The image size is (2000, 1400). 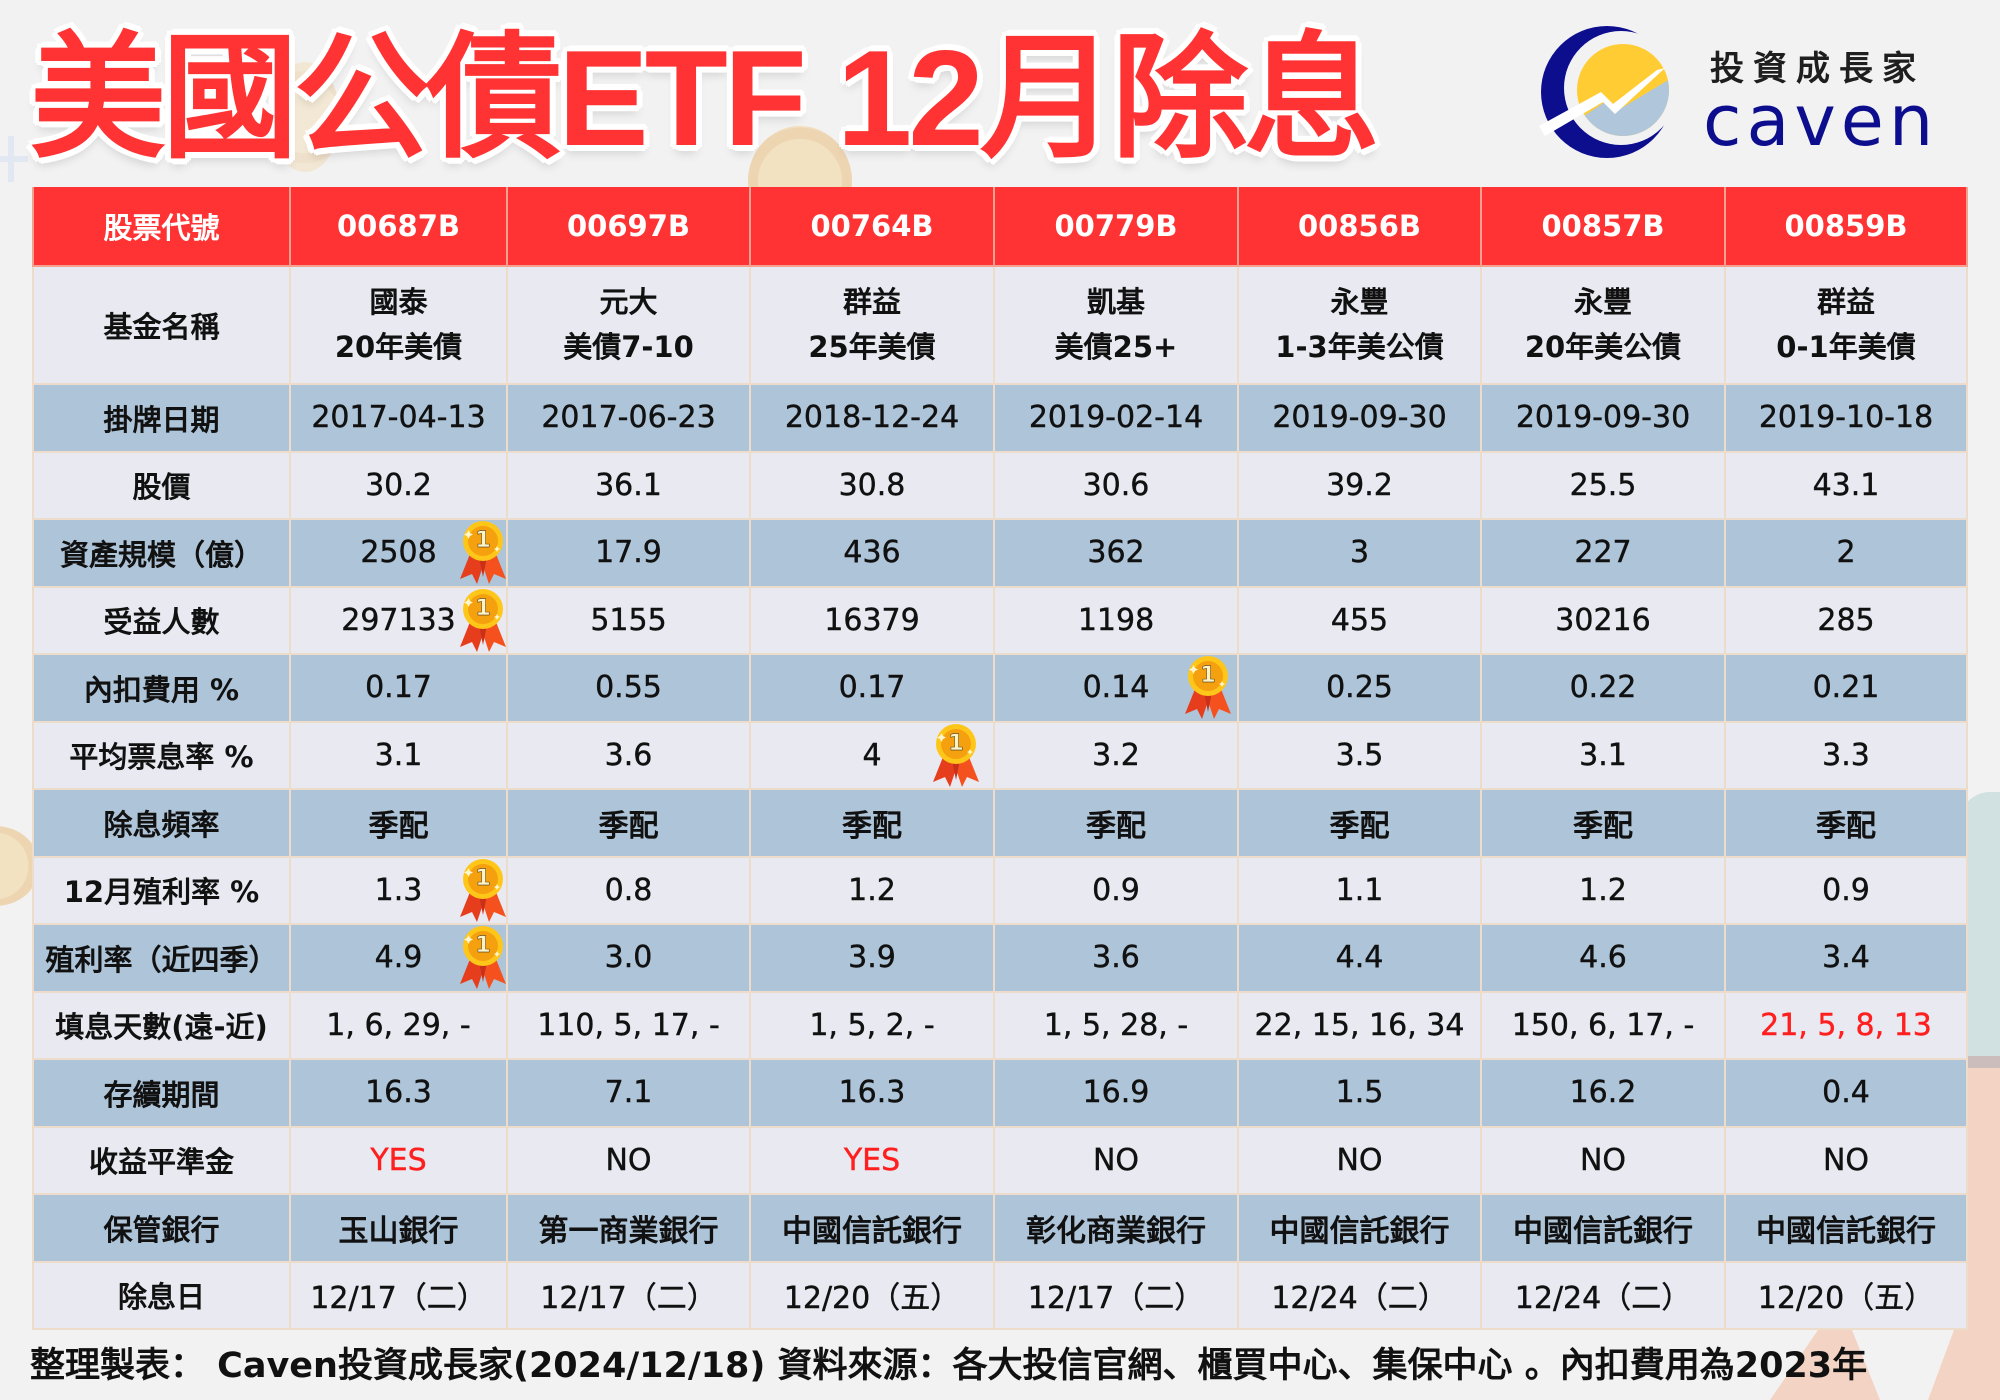 I want to click on fund-name-00764B: 群益 25年美債, so click(x=873, y=325).